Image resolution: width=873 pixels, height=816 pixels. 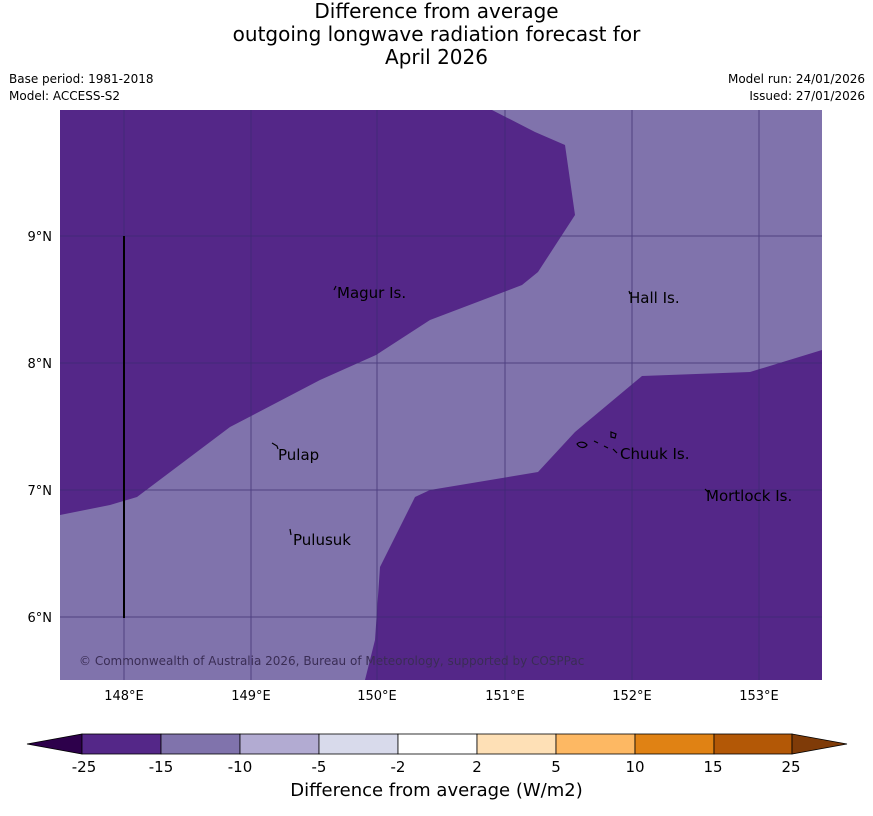 I want to click on title-line-1: Difference from average, so click(x=436, y=11).